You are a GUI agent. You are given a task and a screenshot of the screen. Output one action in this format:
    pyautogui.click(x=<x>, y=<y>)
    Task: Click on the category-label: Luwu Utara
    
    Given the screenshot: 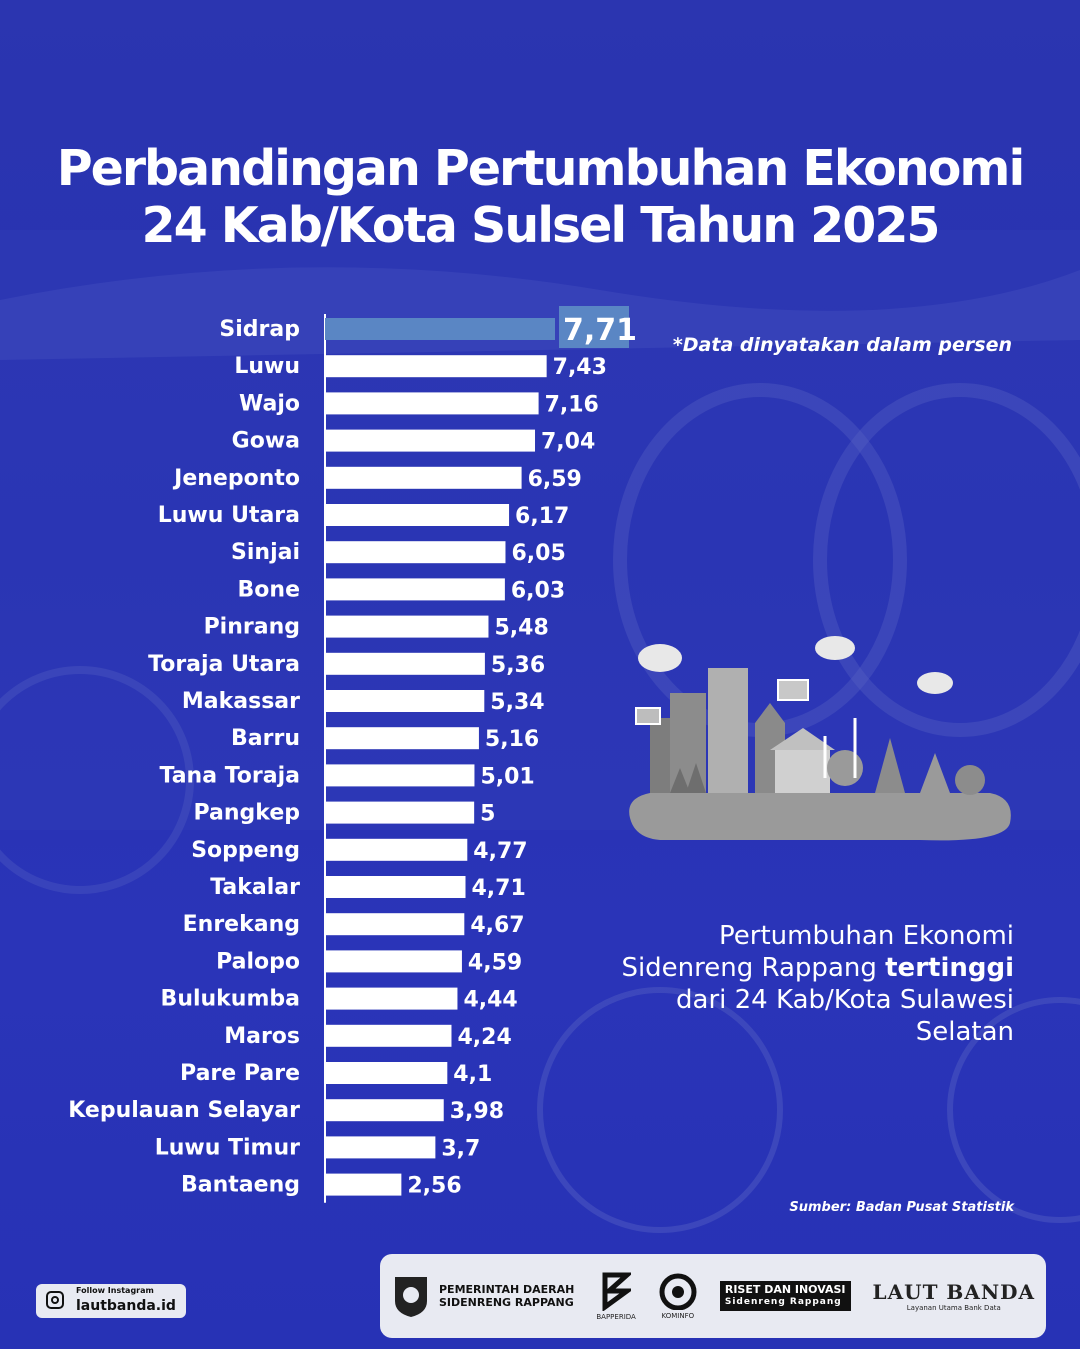 What is the action you would take?
    pyautogui.click(x=229, y=515)
    